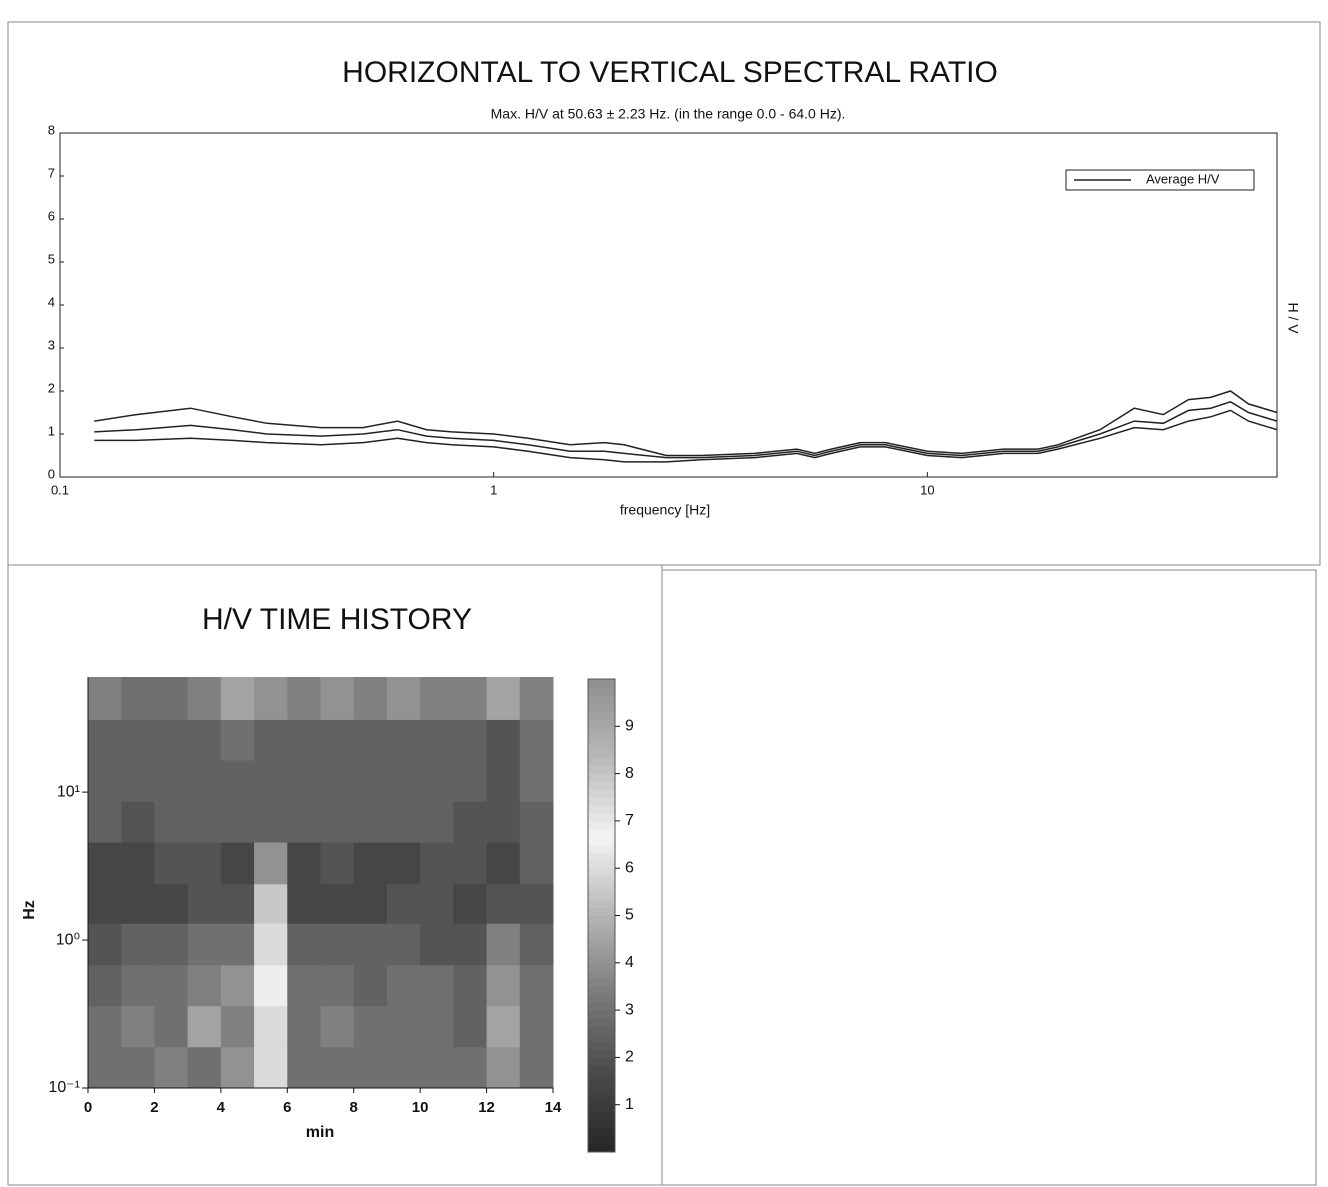  What do you see at coordinates (553, 1107) in the screenshot?
I see `x-tick-label: 14` at bounding box center [553, 1107].